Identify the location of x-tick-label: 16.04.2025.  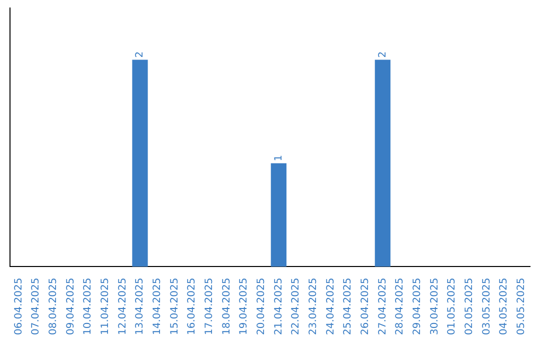
(192, 307).